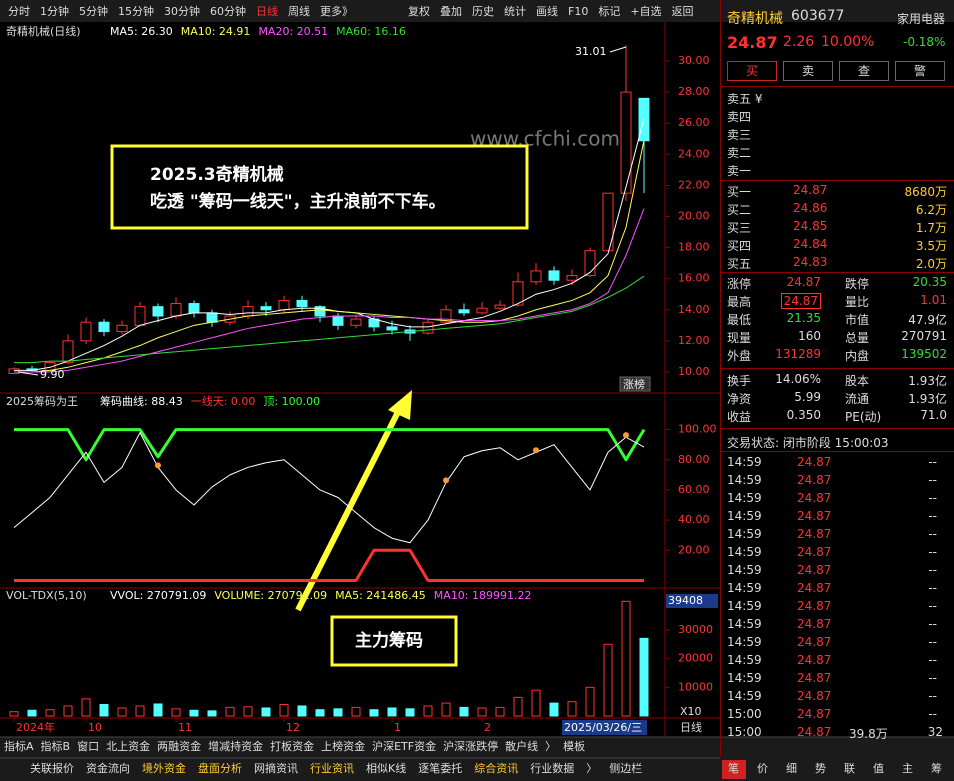  I want to click on toolbar-tab: 30分钟, so click(182, 11).